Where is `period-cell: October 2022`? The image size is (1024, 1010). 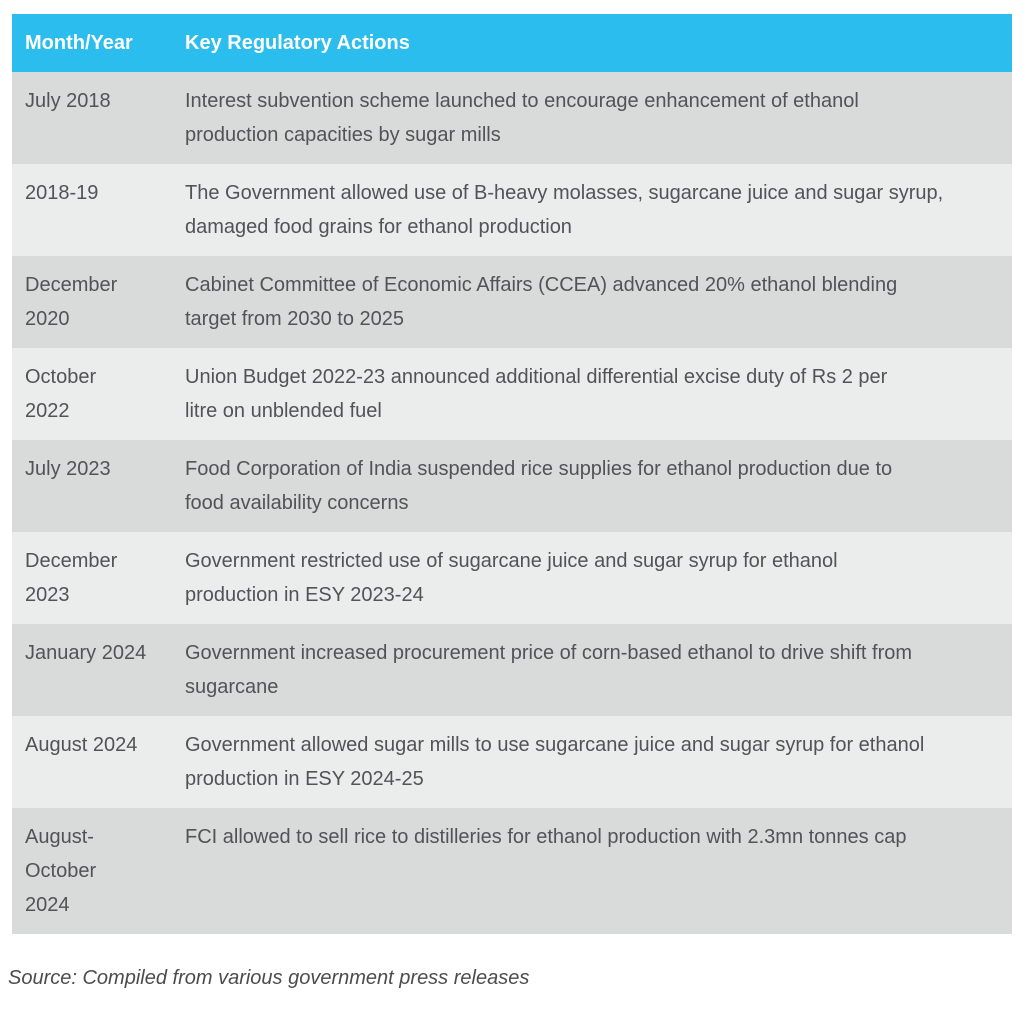
period-cell: October 2022 is located at coordinates (98, 394).